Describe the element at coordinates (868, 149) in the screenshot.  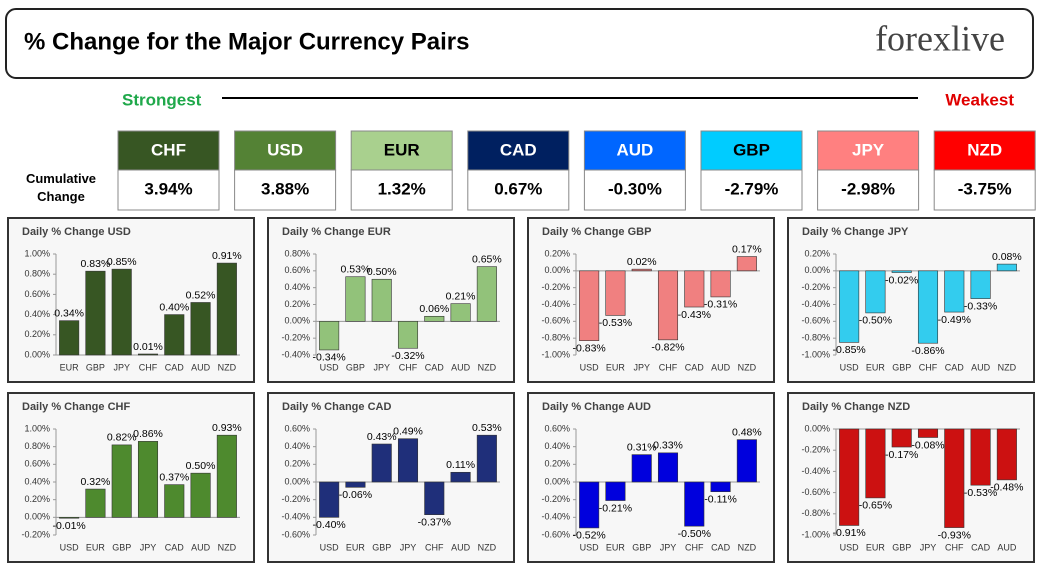
I see `currency-name: JPY` at that location.